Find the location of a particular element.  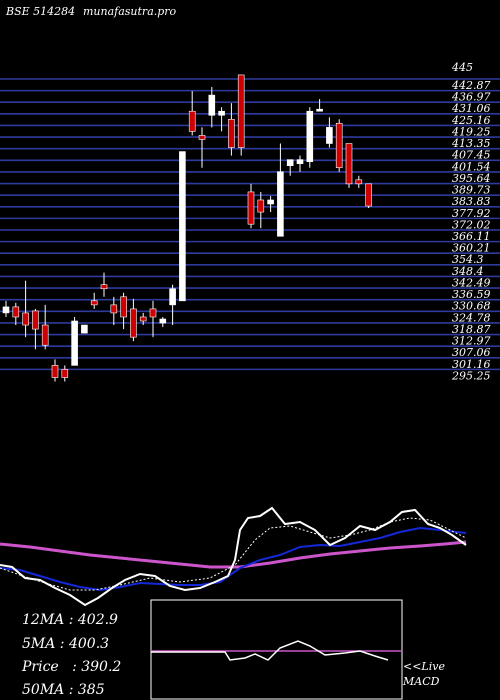

price-tick-label: 383.83 is located at coordinates (471, 201).